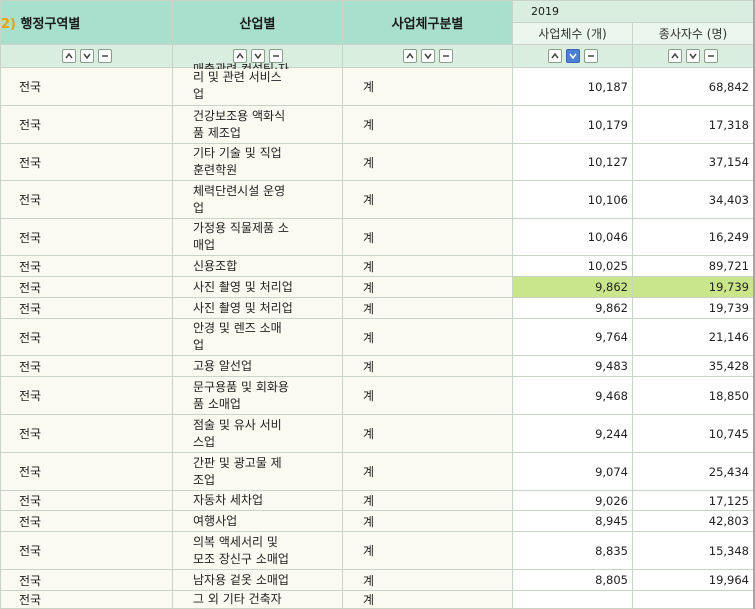 The width and height of the screenshot is (755, 609). What do you see at coordinates (693, 86) in the screenshot?
I see `workers-cell: 68,842` at bounding box center [693, 86].